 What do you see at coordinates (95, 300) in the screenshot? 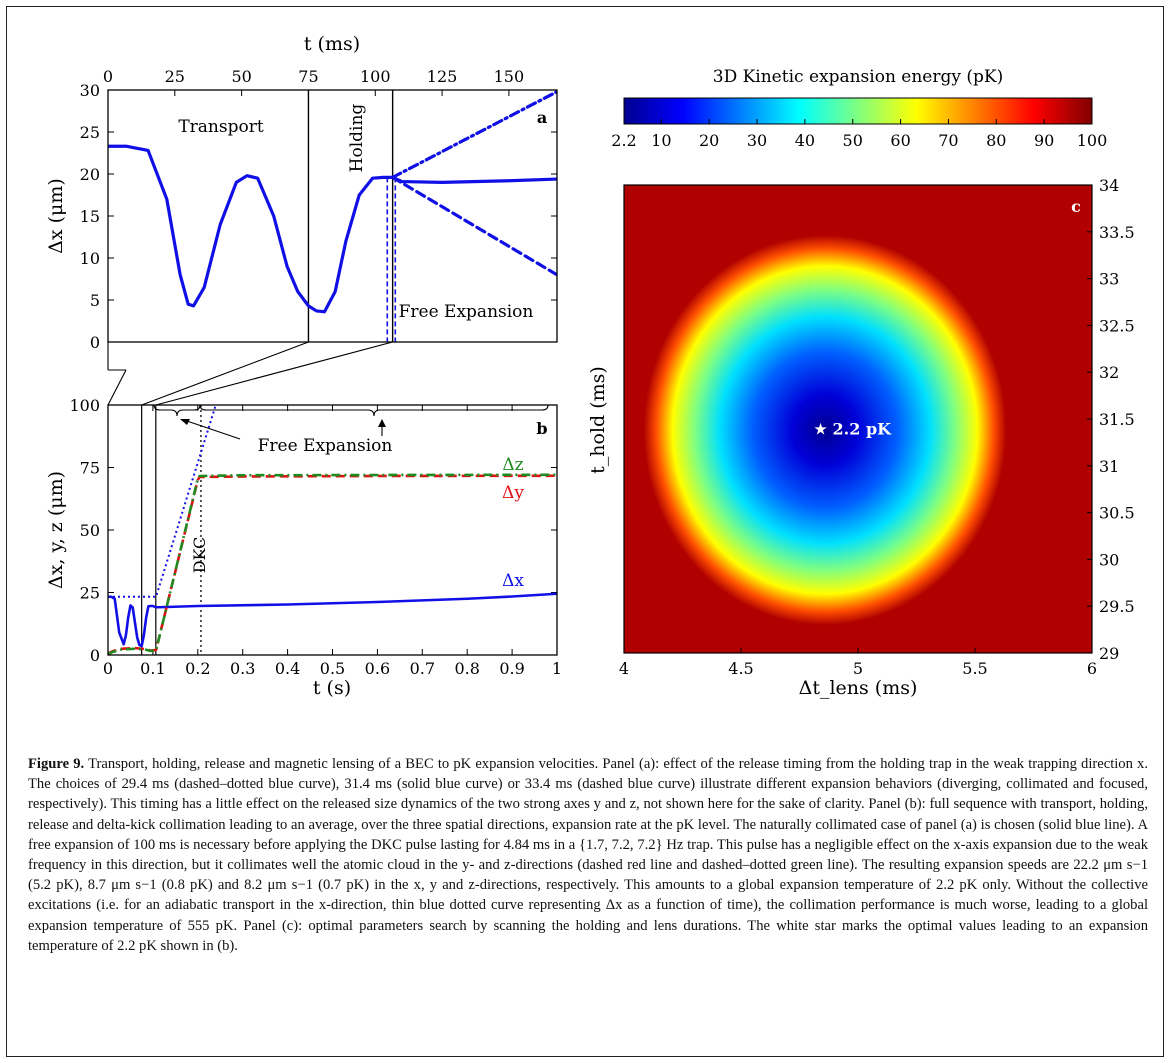
I see `panel-a-y-tick-label: 5` at bounding box center [95, 300].